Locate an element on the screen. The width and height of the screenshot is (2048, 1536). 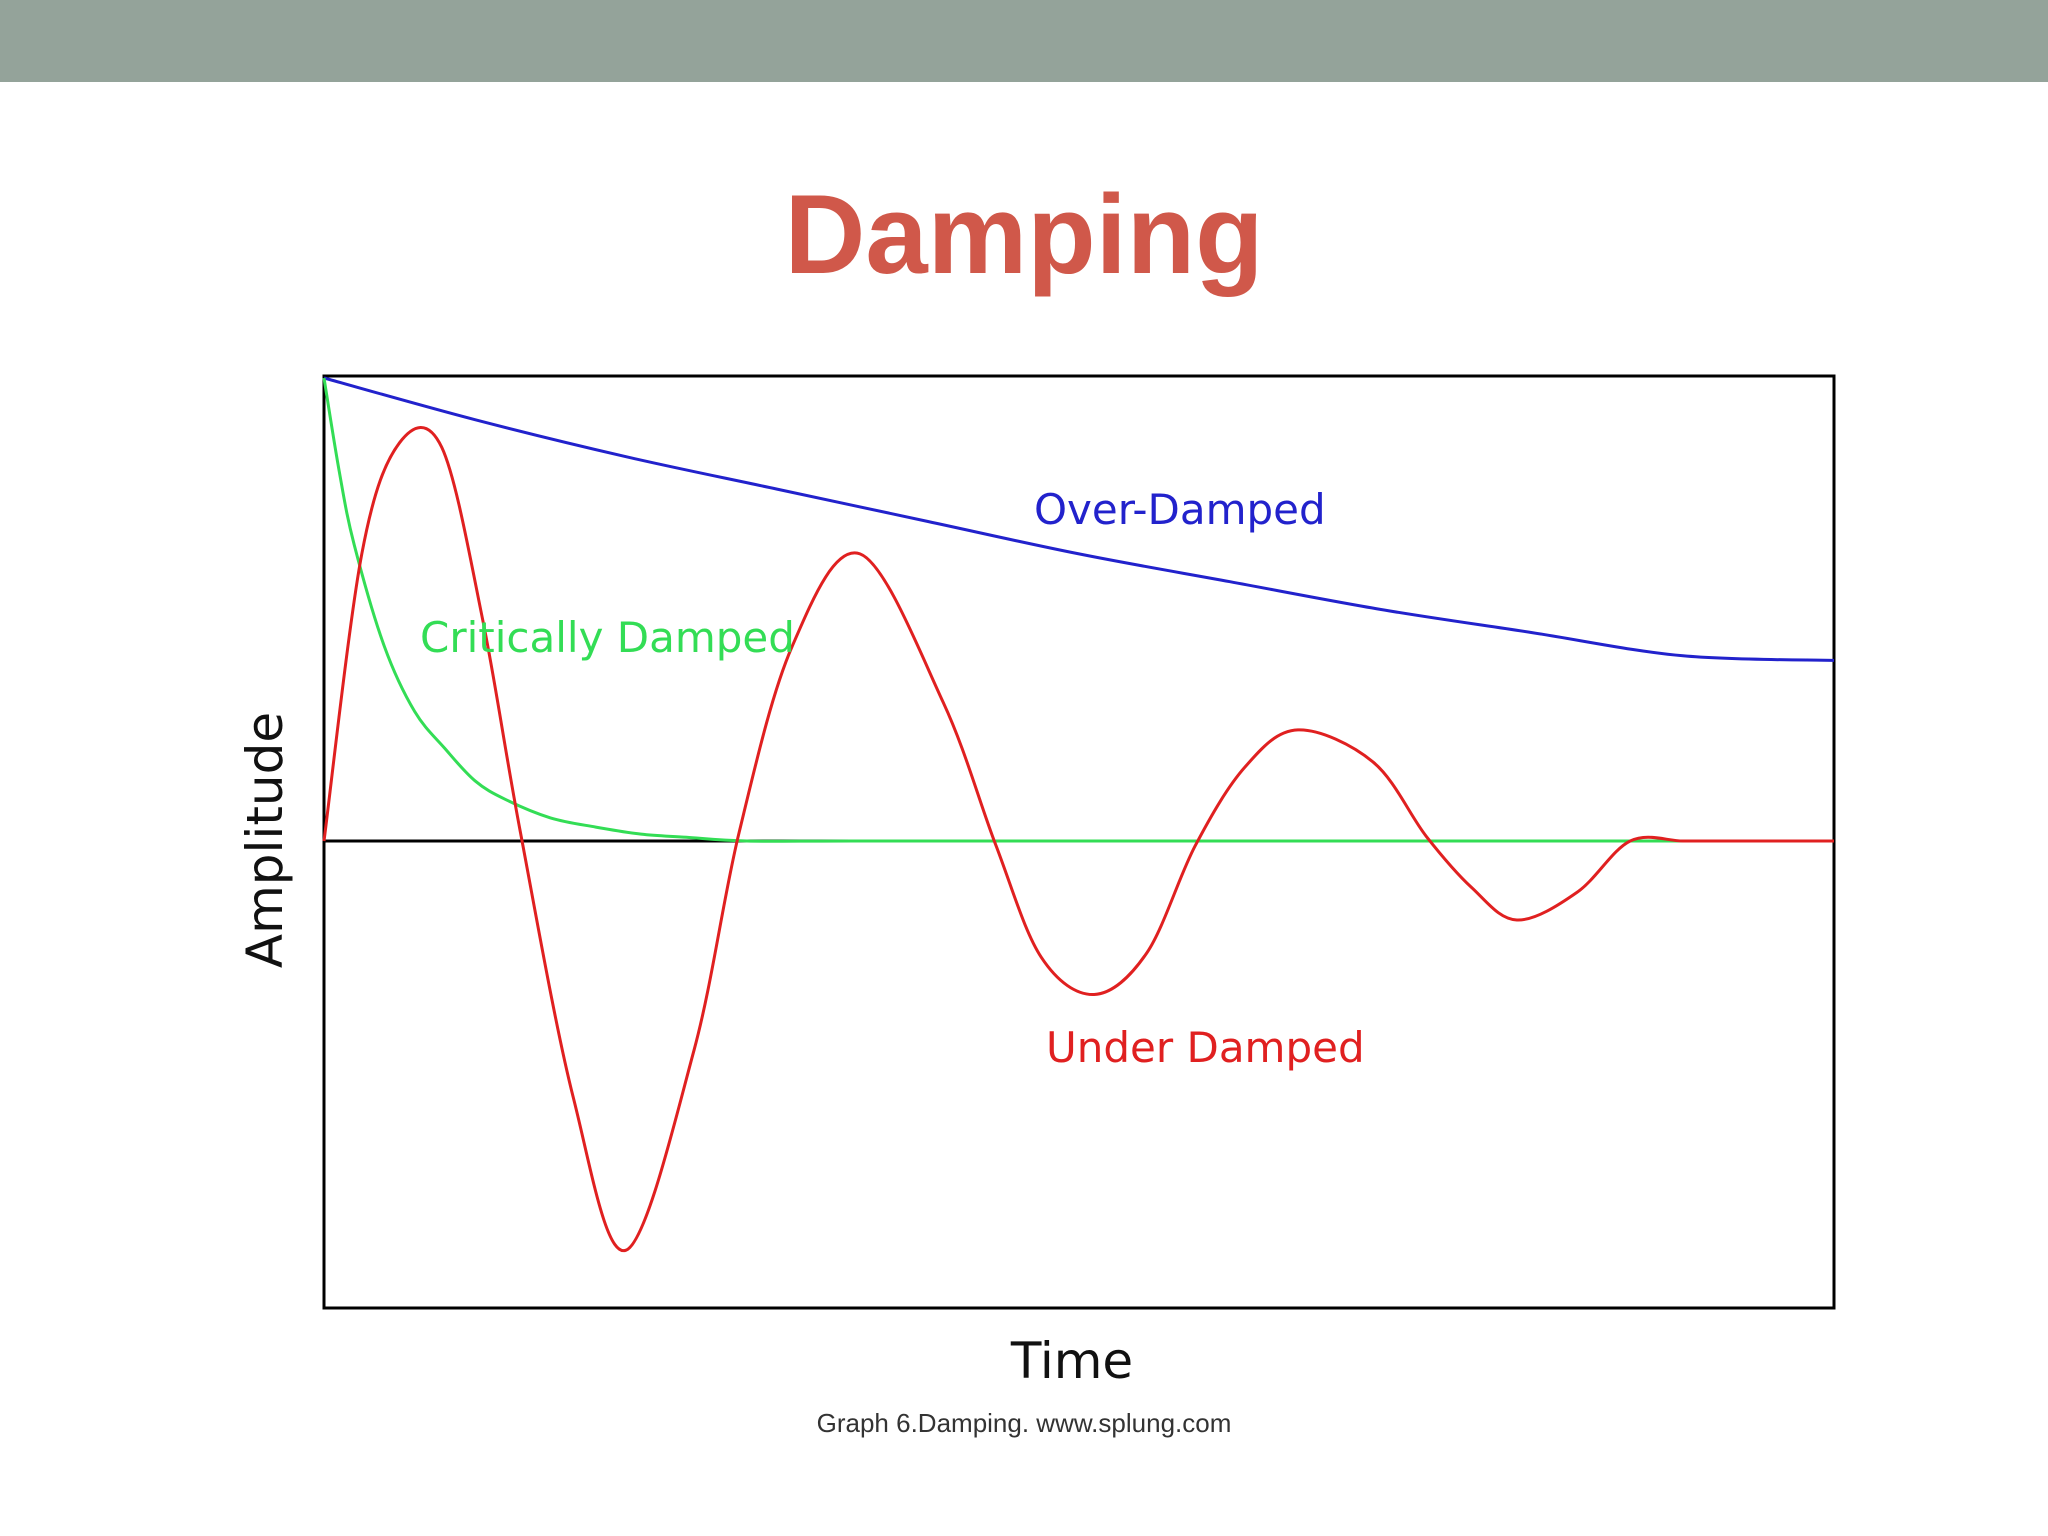
x-axis-label: Time is located at coordinates (1071, 1361).